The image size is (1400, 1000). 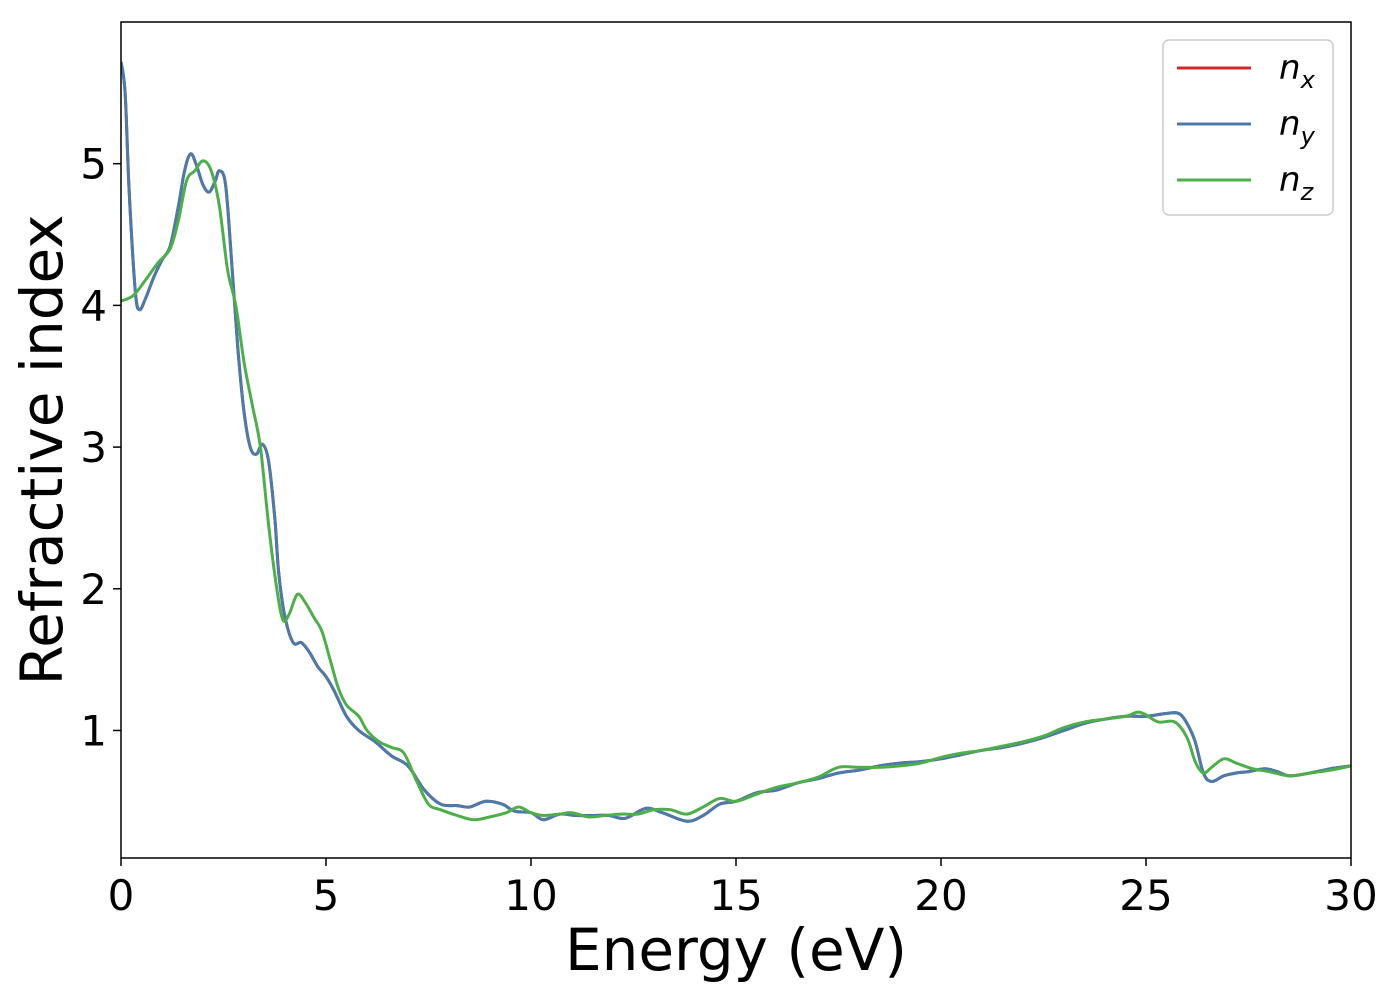 What do you see at coordinates (530, 895) in the screenshot?
I see `x-tick-label: 10` at bounding box center [530, 895].